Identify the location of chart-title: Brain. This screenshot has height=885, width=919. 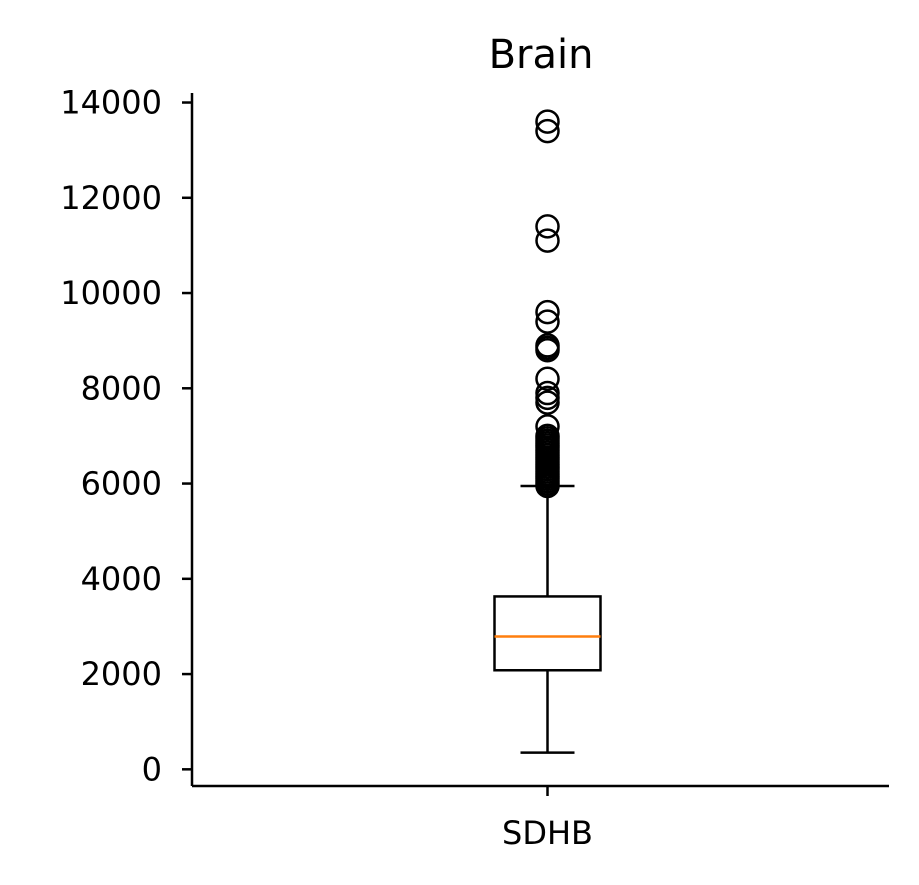
(541, 55).